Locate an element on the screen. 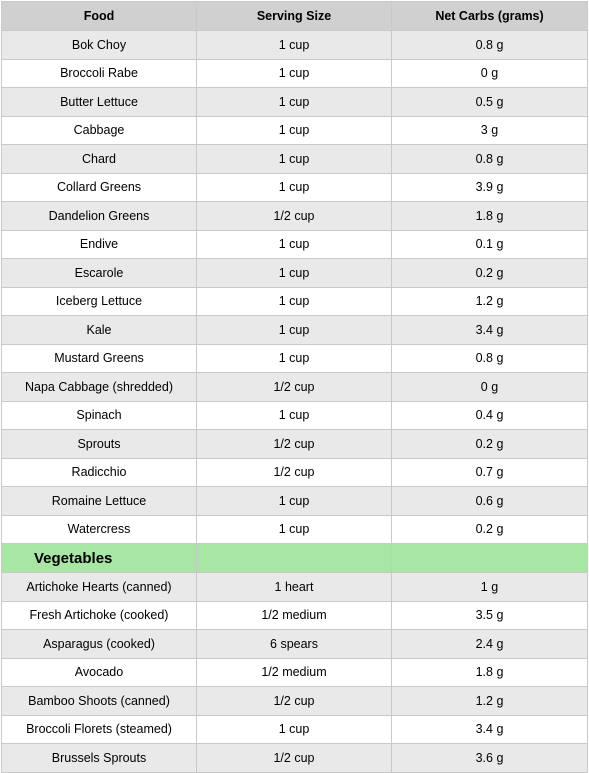  table-row: Broccoli Rabe 1 cup 0 g is located at coordinates (294, 73).